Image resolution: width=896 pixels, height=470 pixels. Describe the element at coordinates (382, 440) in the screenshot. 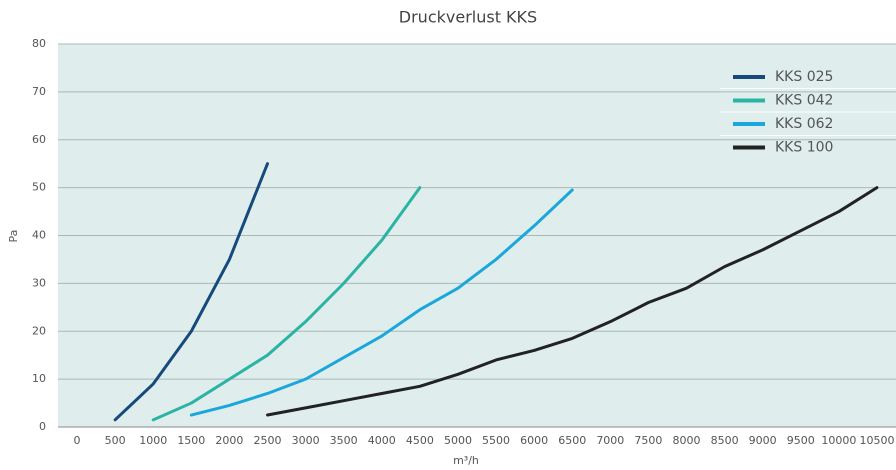

I see `x-tick-label: 4000` at that location.